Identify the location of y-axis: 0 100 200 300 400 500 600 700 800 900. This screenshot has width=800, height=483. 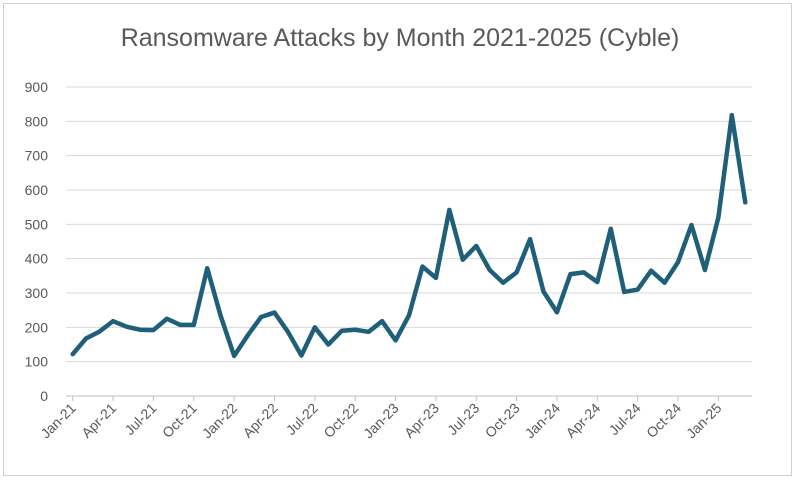
(37, 241).